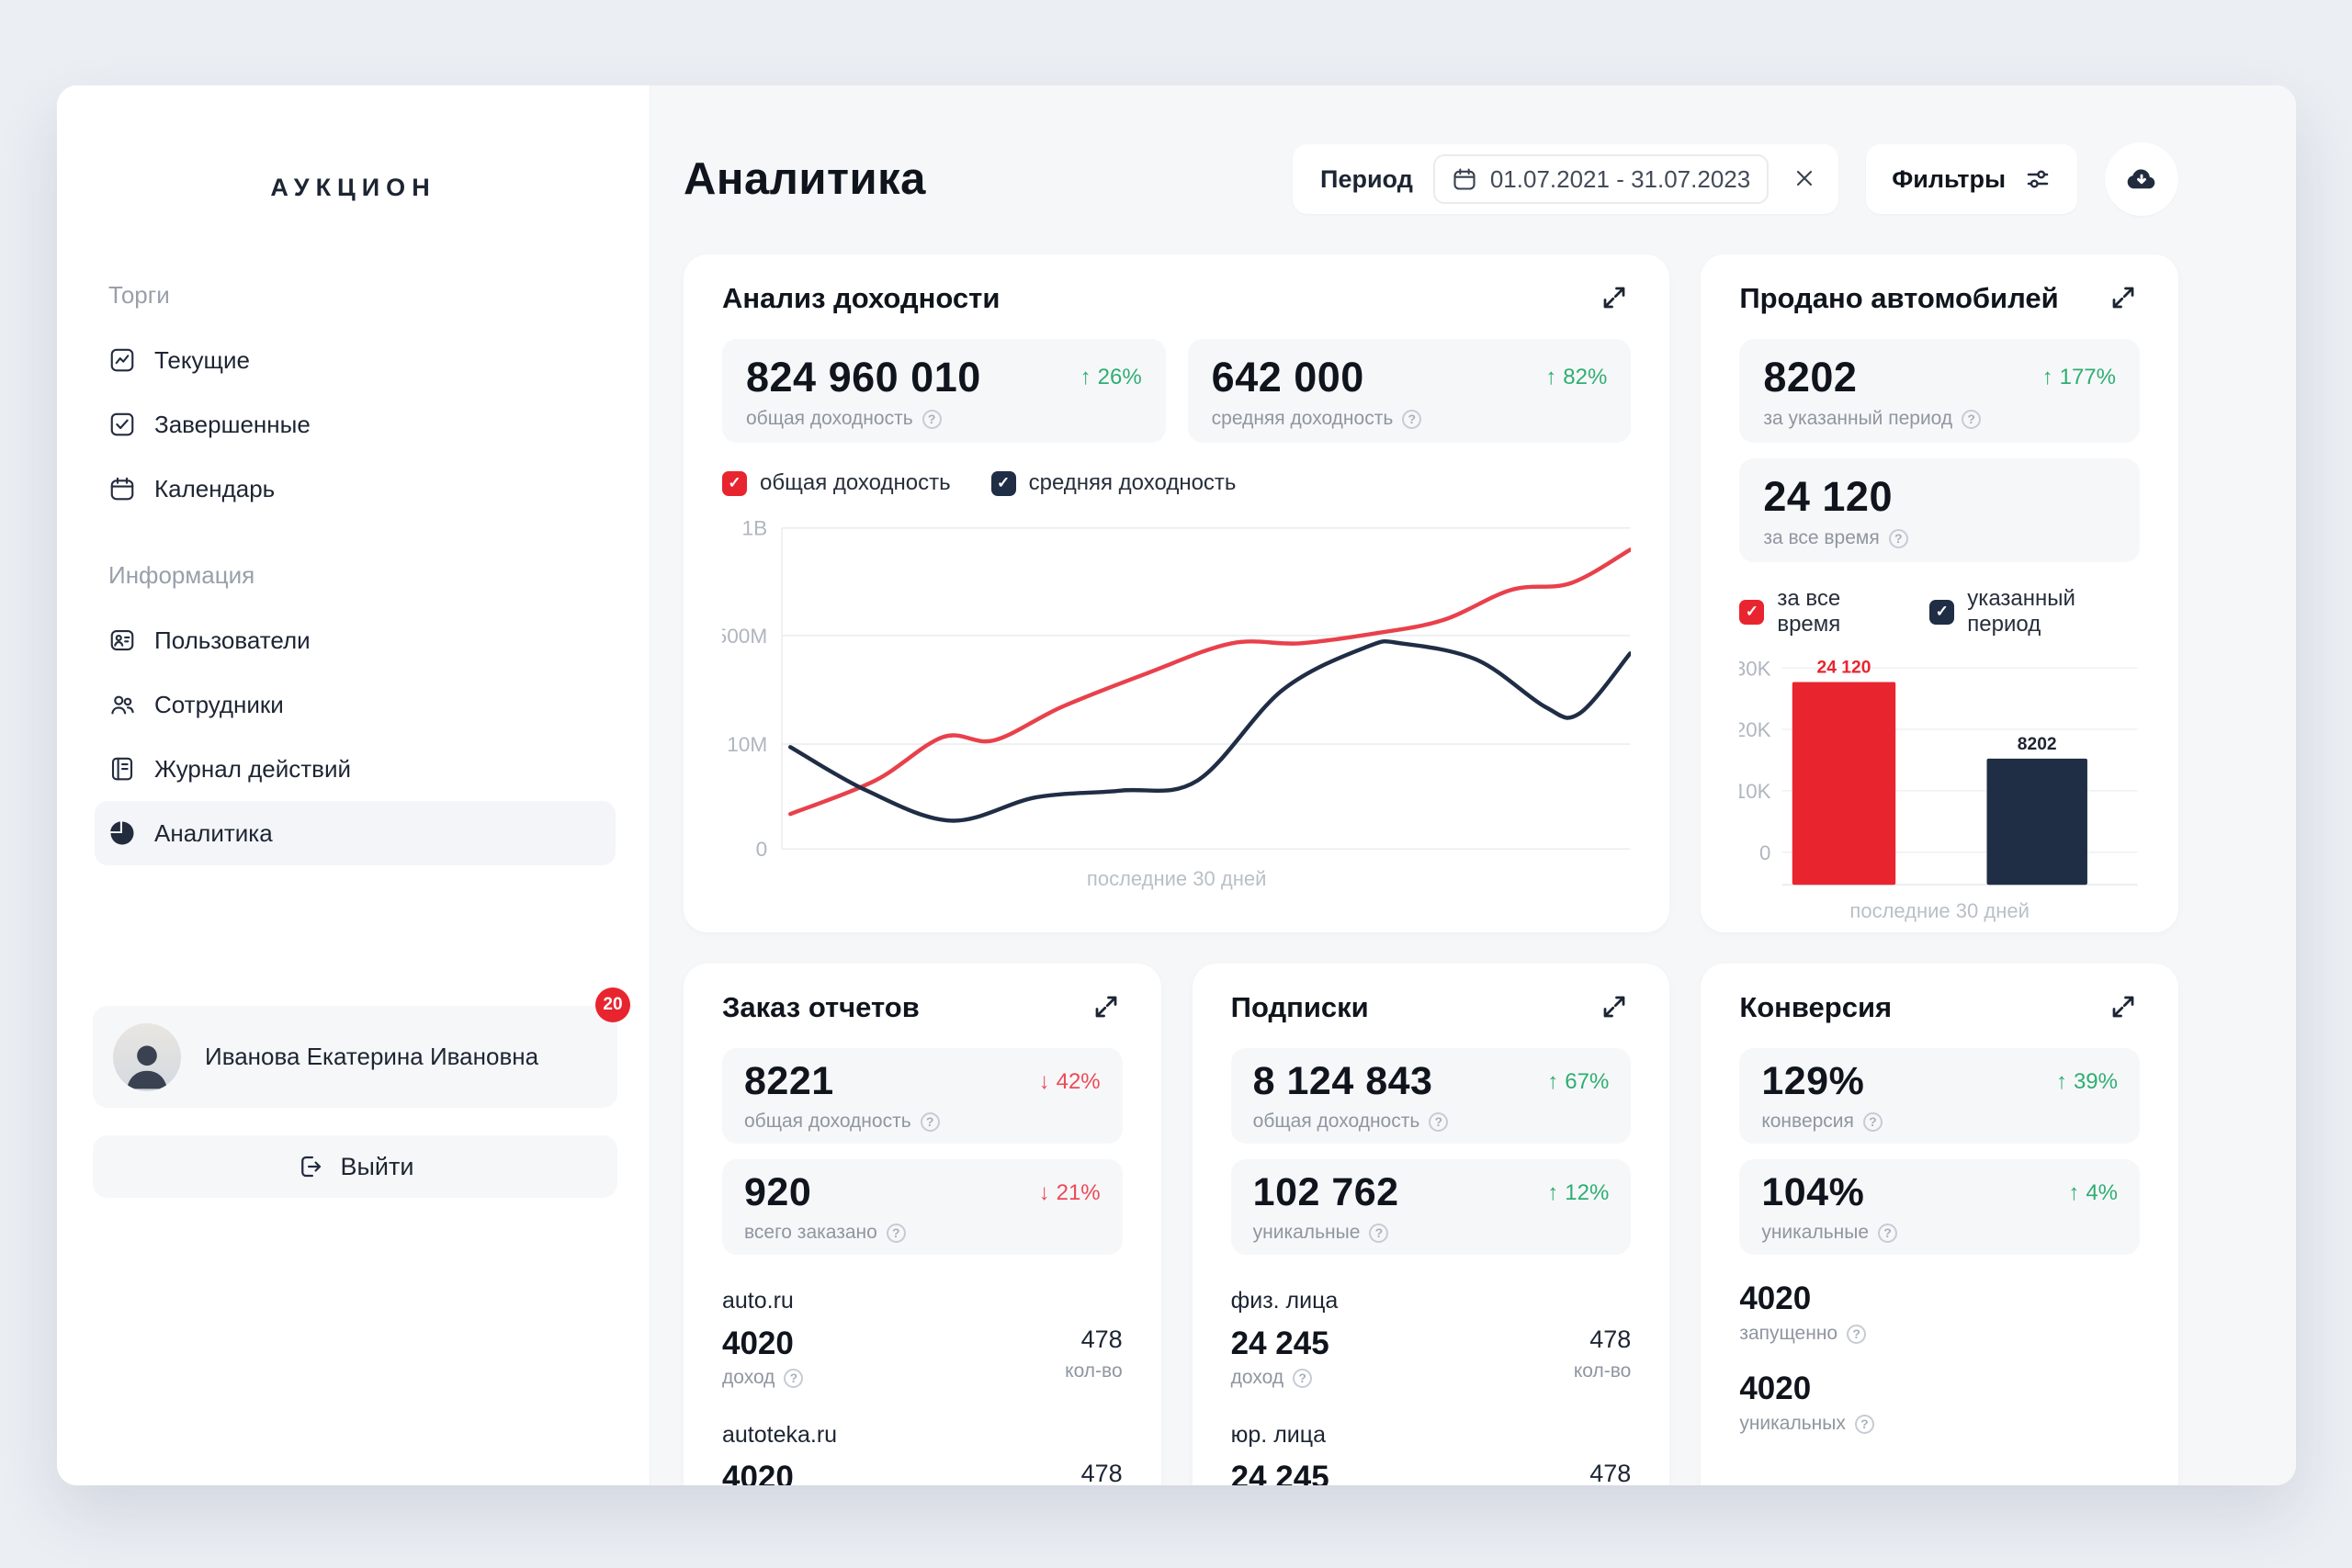  I want to click on trend-value: 4%, so click(2102, 1192).